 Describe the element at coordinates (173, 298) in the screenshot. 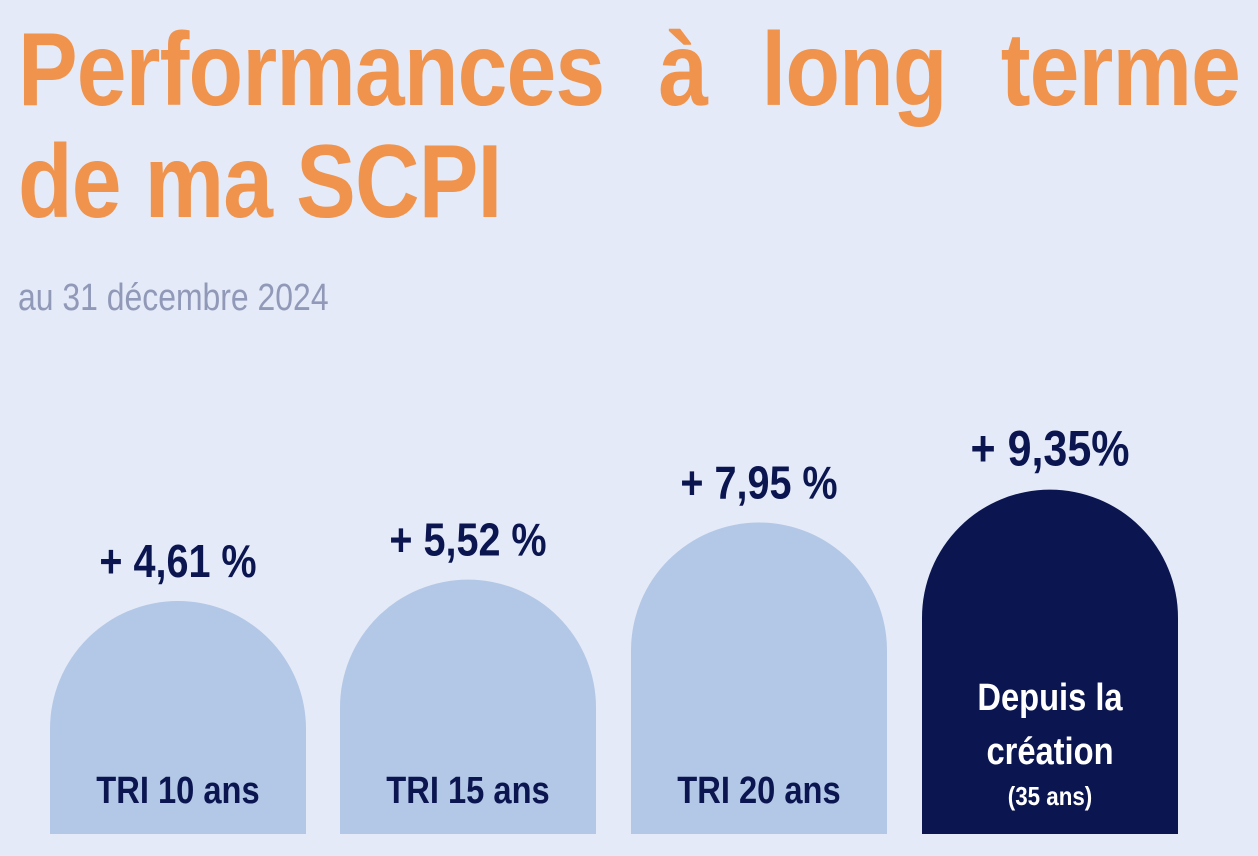

I see `chart-subtitle: au 31 décembre 2024` at that location.